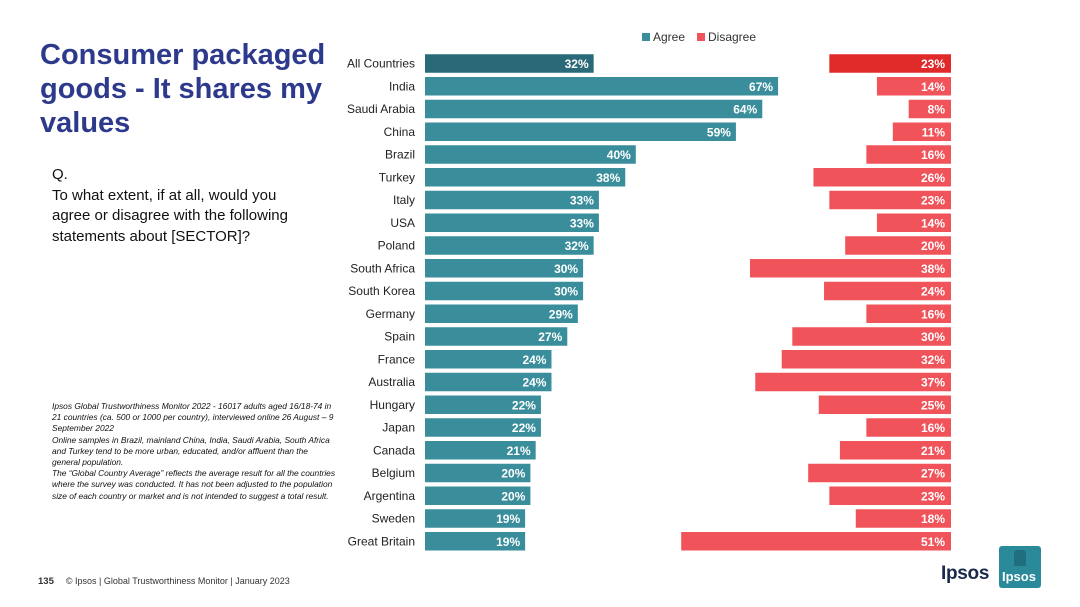  I want to click on disagree-value-label: 24%, so click(933, 292).